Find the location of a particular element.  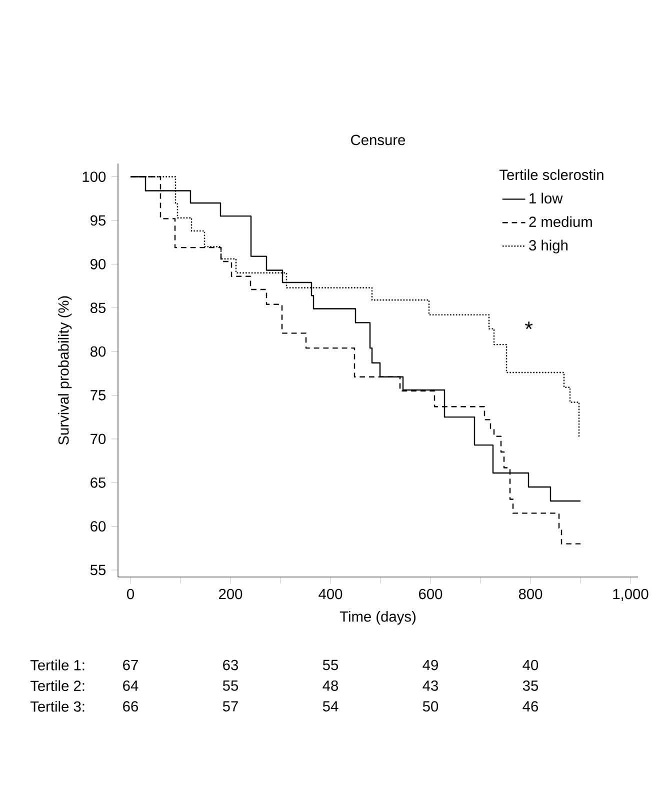

x-tick-label: 400 is located at coordinates (330, 594).